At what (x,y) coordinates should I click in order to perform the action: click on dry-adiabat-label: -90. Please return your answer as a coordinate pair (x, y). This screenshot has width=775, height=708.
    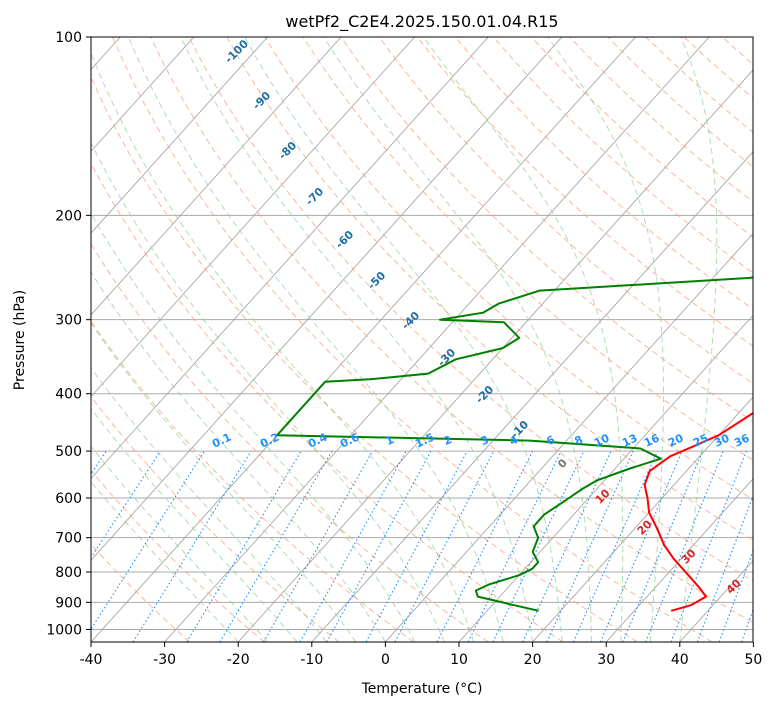
    Looking at the image, I should click on (261, 100).